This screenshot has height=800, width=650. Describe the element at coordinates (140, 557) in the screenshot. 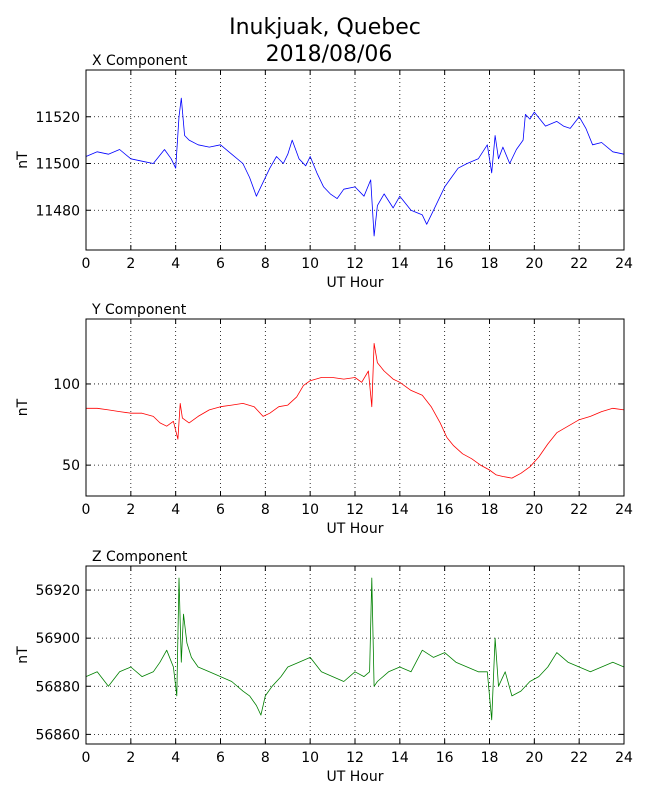

I see `z-component-title: Z Component` at that location.